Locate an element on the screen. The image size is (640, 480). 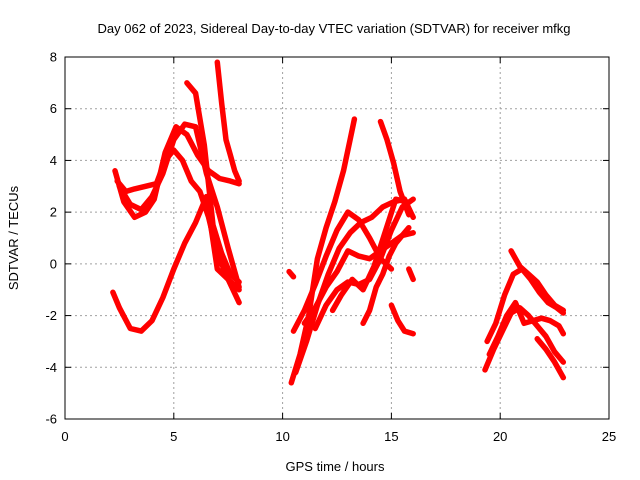
y-tick-label: 6 is located at coordinates (53, 108).